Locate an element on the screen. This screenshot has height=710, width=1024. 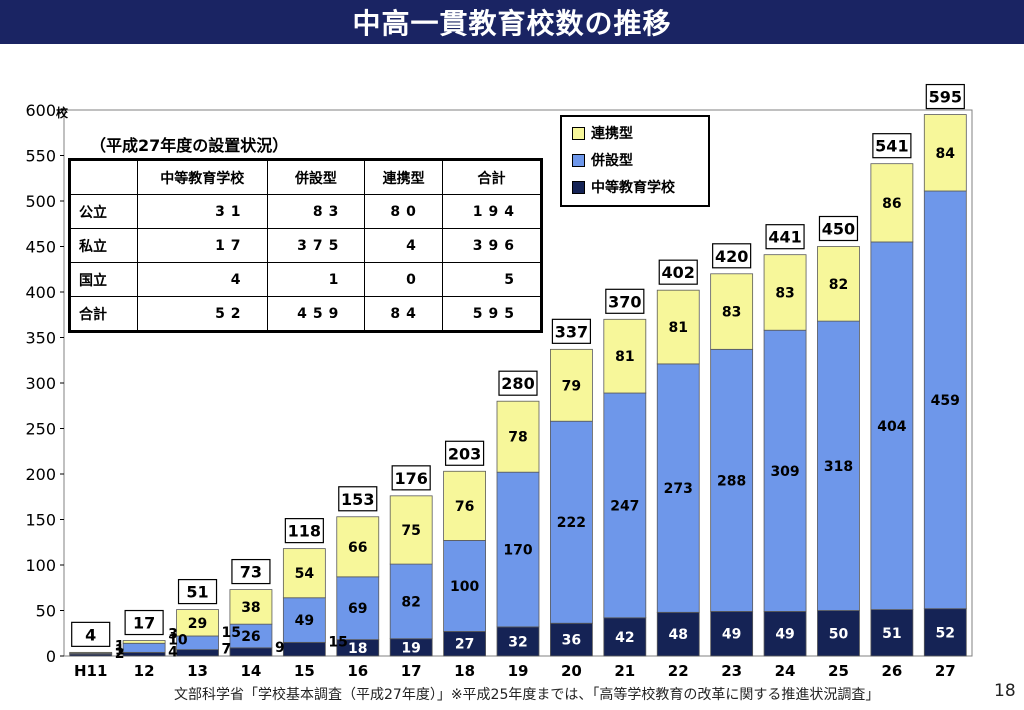
table-cell: 1 is located at coordinates (316, 279).